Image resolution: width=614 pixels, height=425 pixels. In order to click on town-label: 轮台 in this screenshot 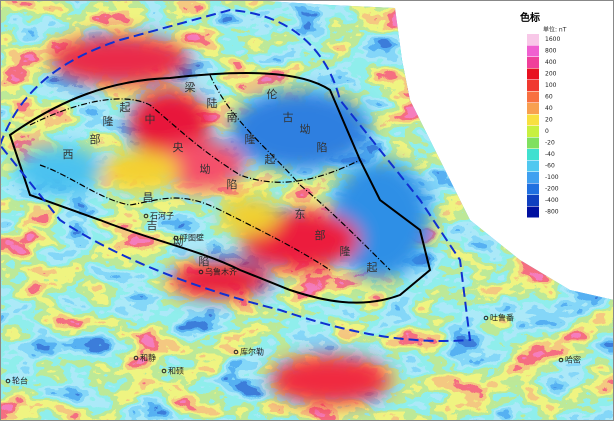, I will do `click(20, 381)`.